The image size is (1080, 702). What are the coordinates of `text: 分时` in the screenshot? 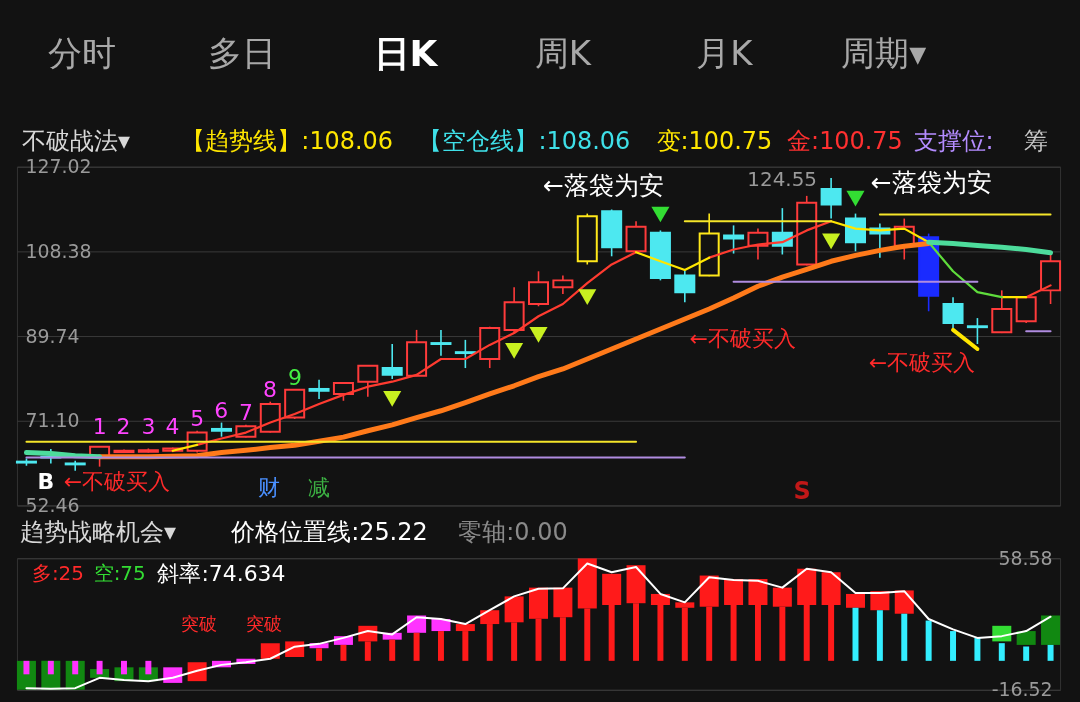 It's located at (81, 54).